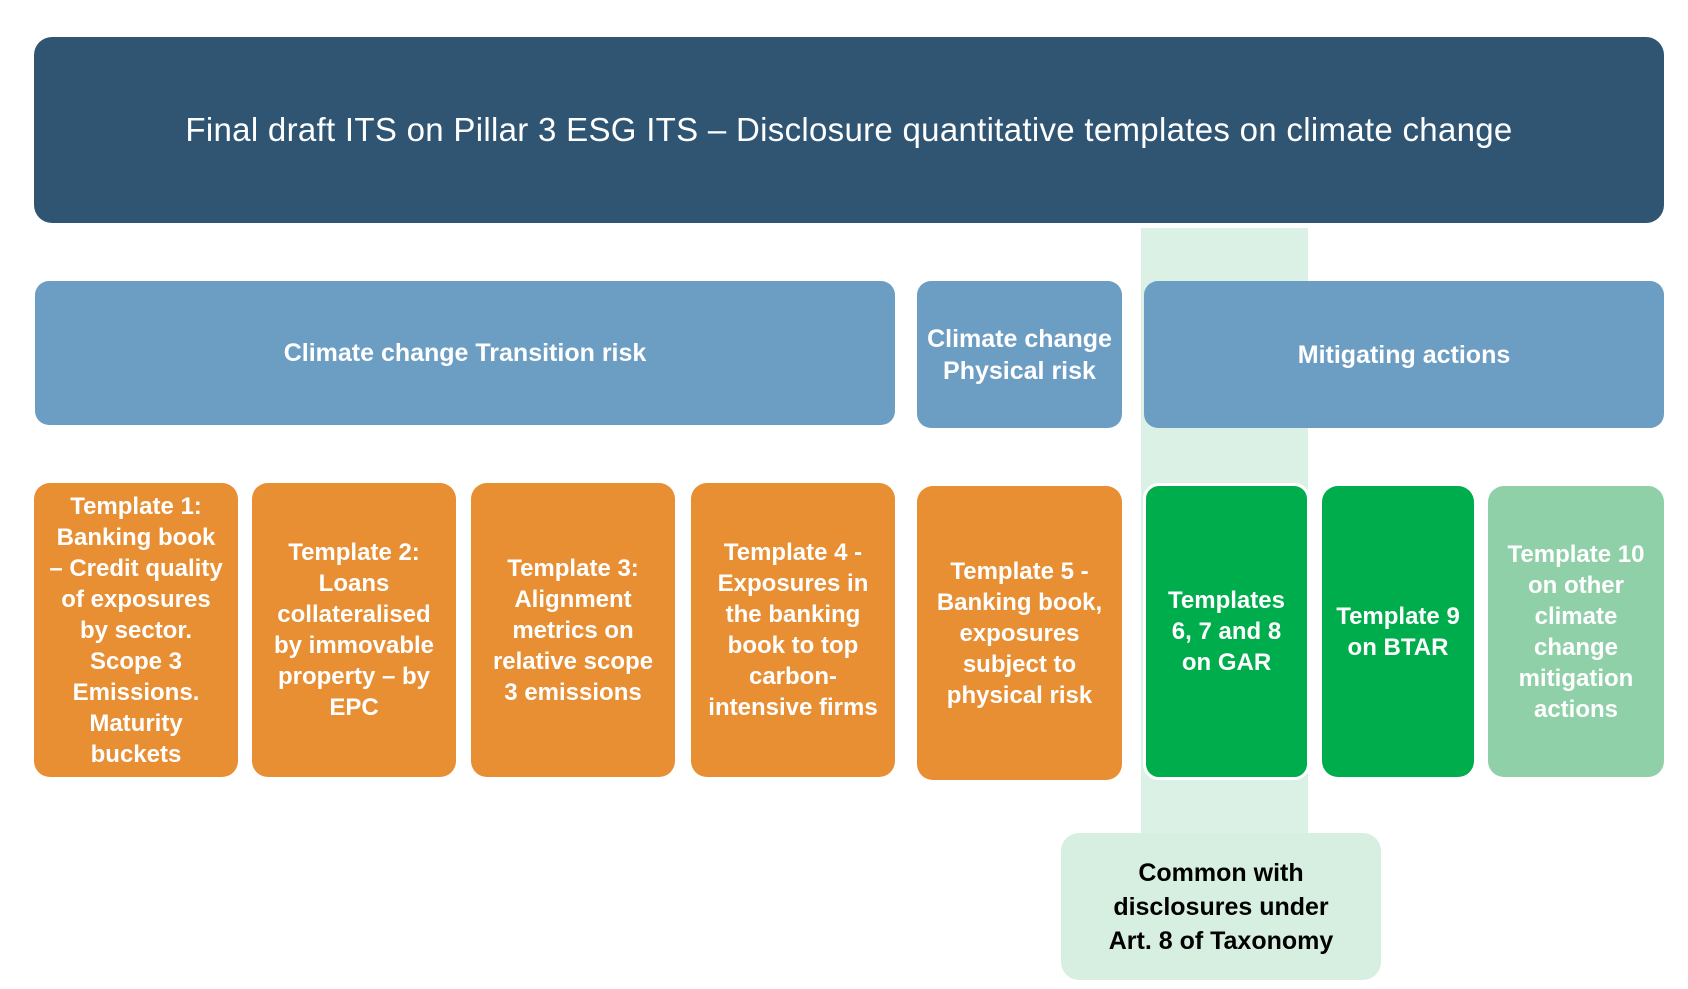 Image resolution: width=1688 pixels, height=989 pixels. I want to click on category-physical-label: Climate change Physical risk, so click(1019, 354).